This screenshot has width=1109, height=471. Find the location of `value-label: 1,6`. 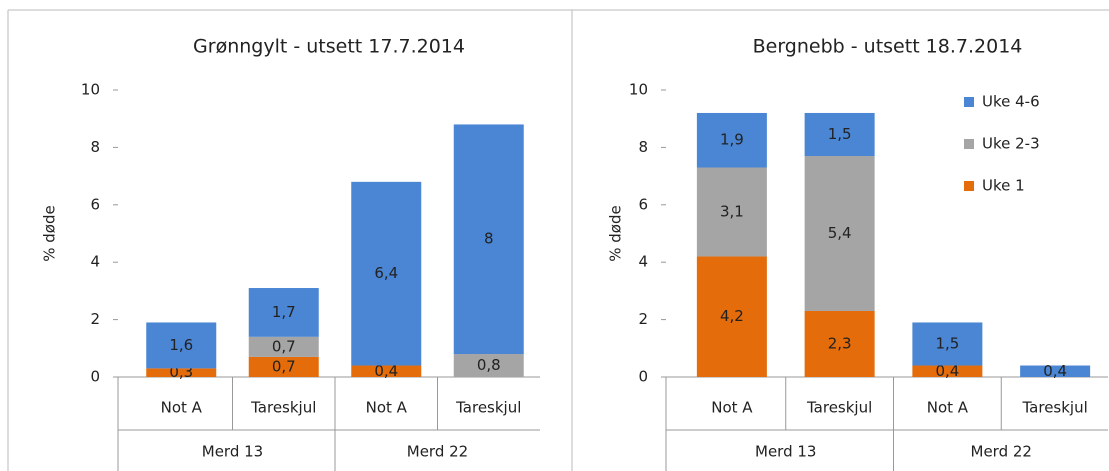

value-label: 1,6 is located at coordinates (181, 345).